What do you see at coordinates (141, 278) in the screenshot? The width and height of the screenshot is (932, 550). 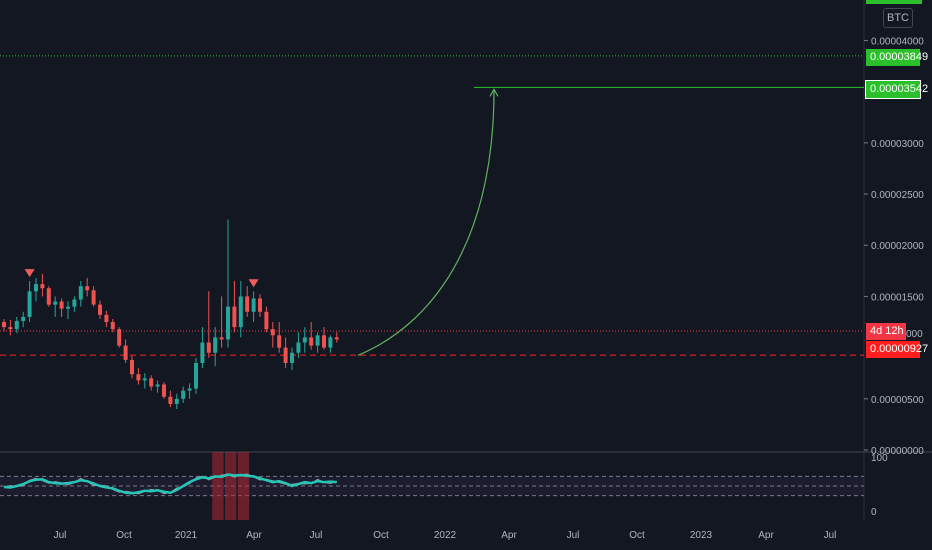 I see `signal-markers` at bounding box center [141, 278].